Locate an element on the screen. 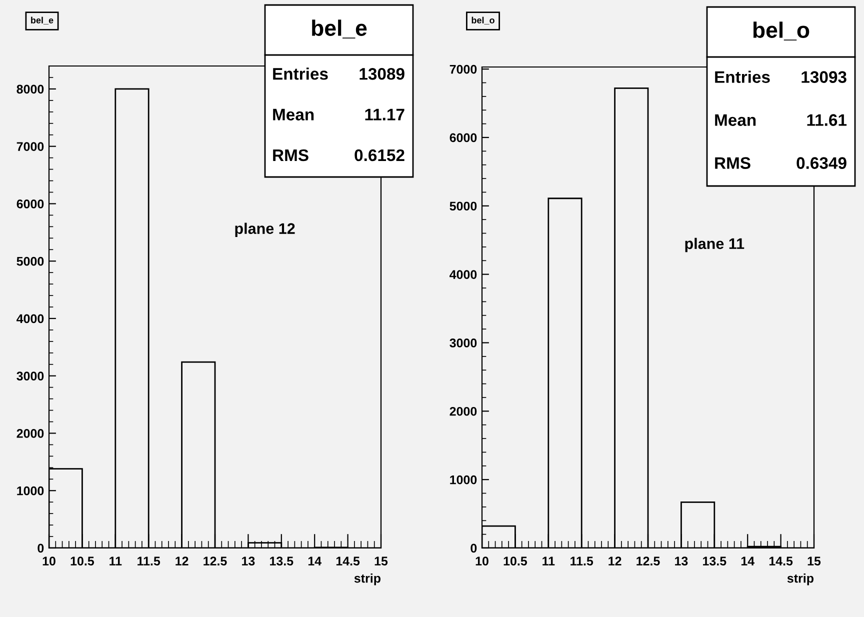 The width and height of the screenshot is (864, 617). annotation: 0.6349 is located at coordinates (821, 163).